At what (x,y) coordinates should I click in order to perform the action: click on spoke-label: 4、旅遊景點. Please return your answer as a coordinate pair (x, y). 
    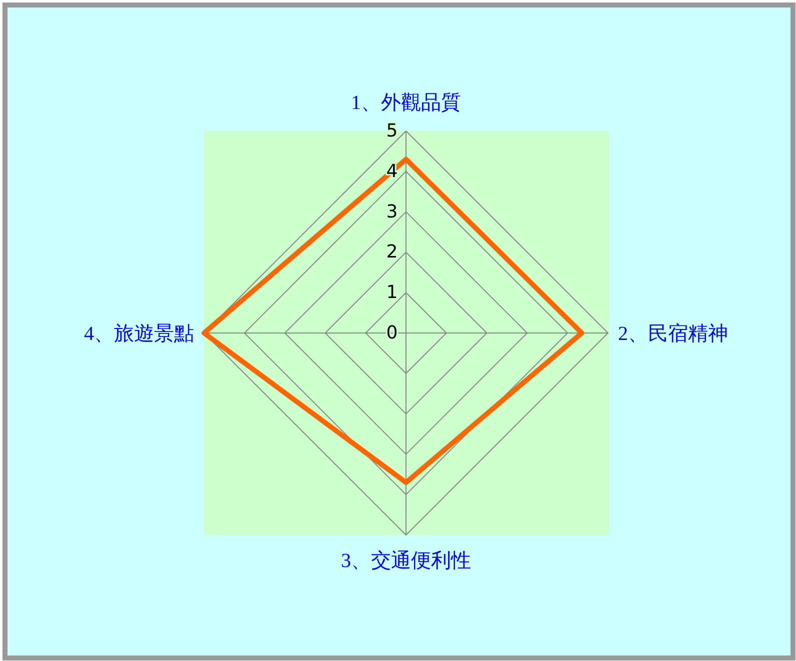
    Looking at the image, I should click on (139, 334).